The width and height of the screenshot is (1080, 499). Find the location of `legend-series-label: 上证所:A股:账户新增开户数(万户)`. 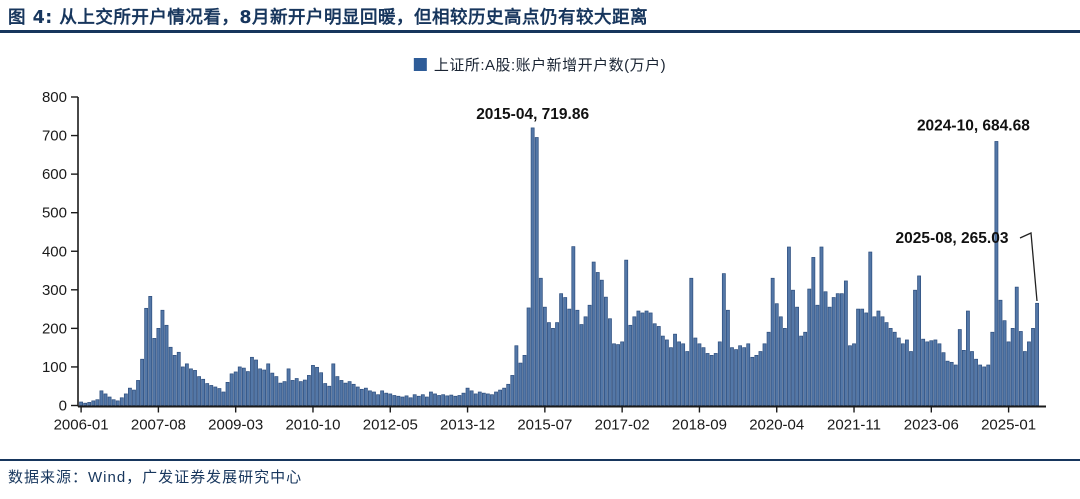

legend-series-label: 上证所:A股:账户新增开户数(万户) is located at coordinates (550, 65).